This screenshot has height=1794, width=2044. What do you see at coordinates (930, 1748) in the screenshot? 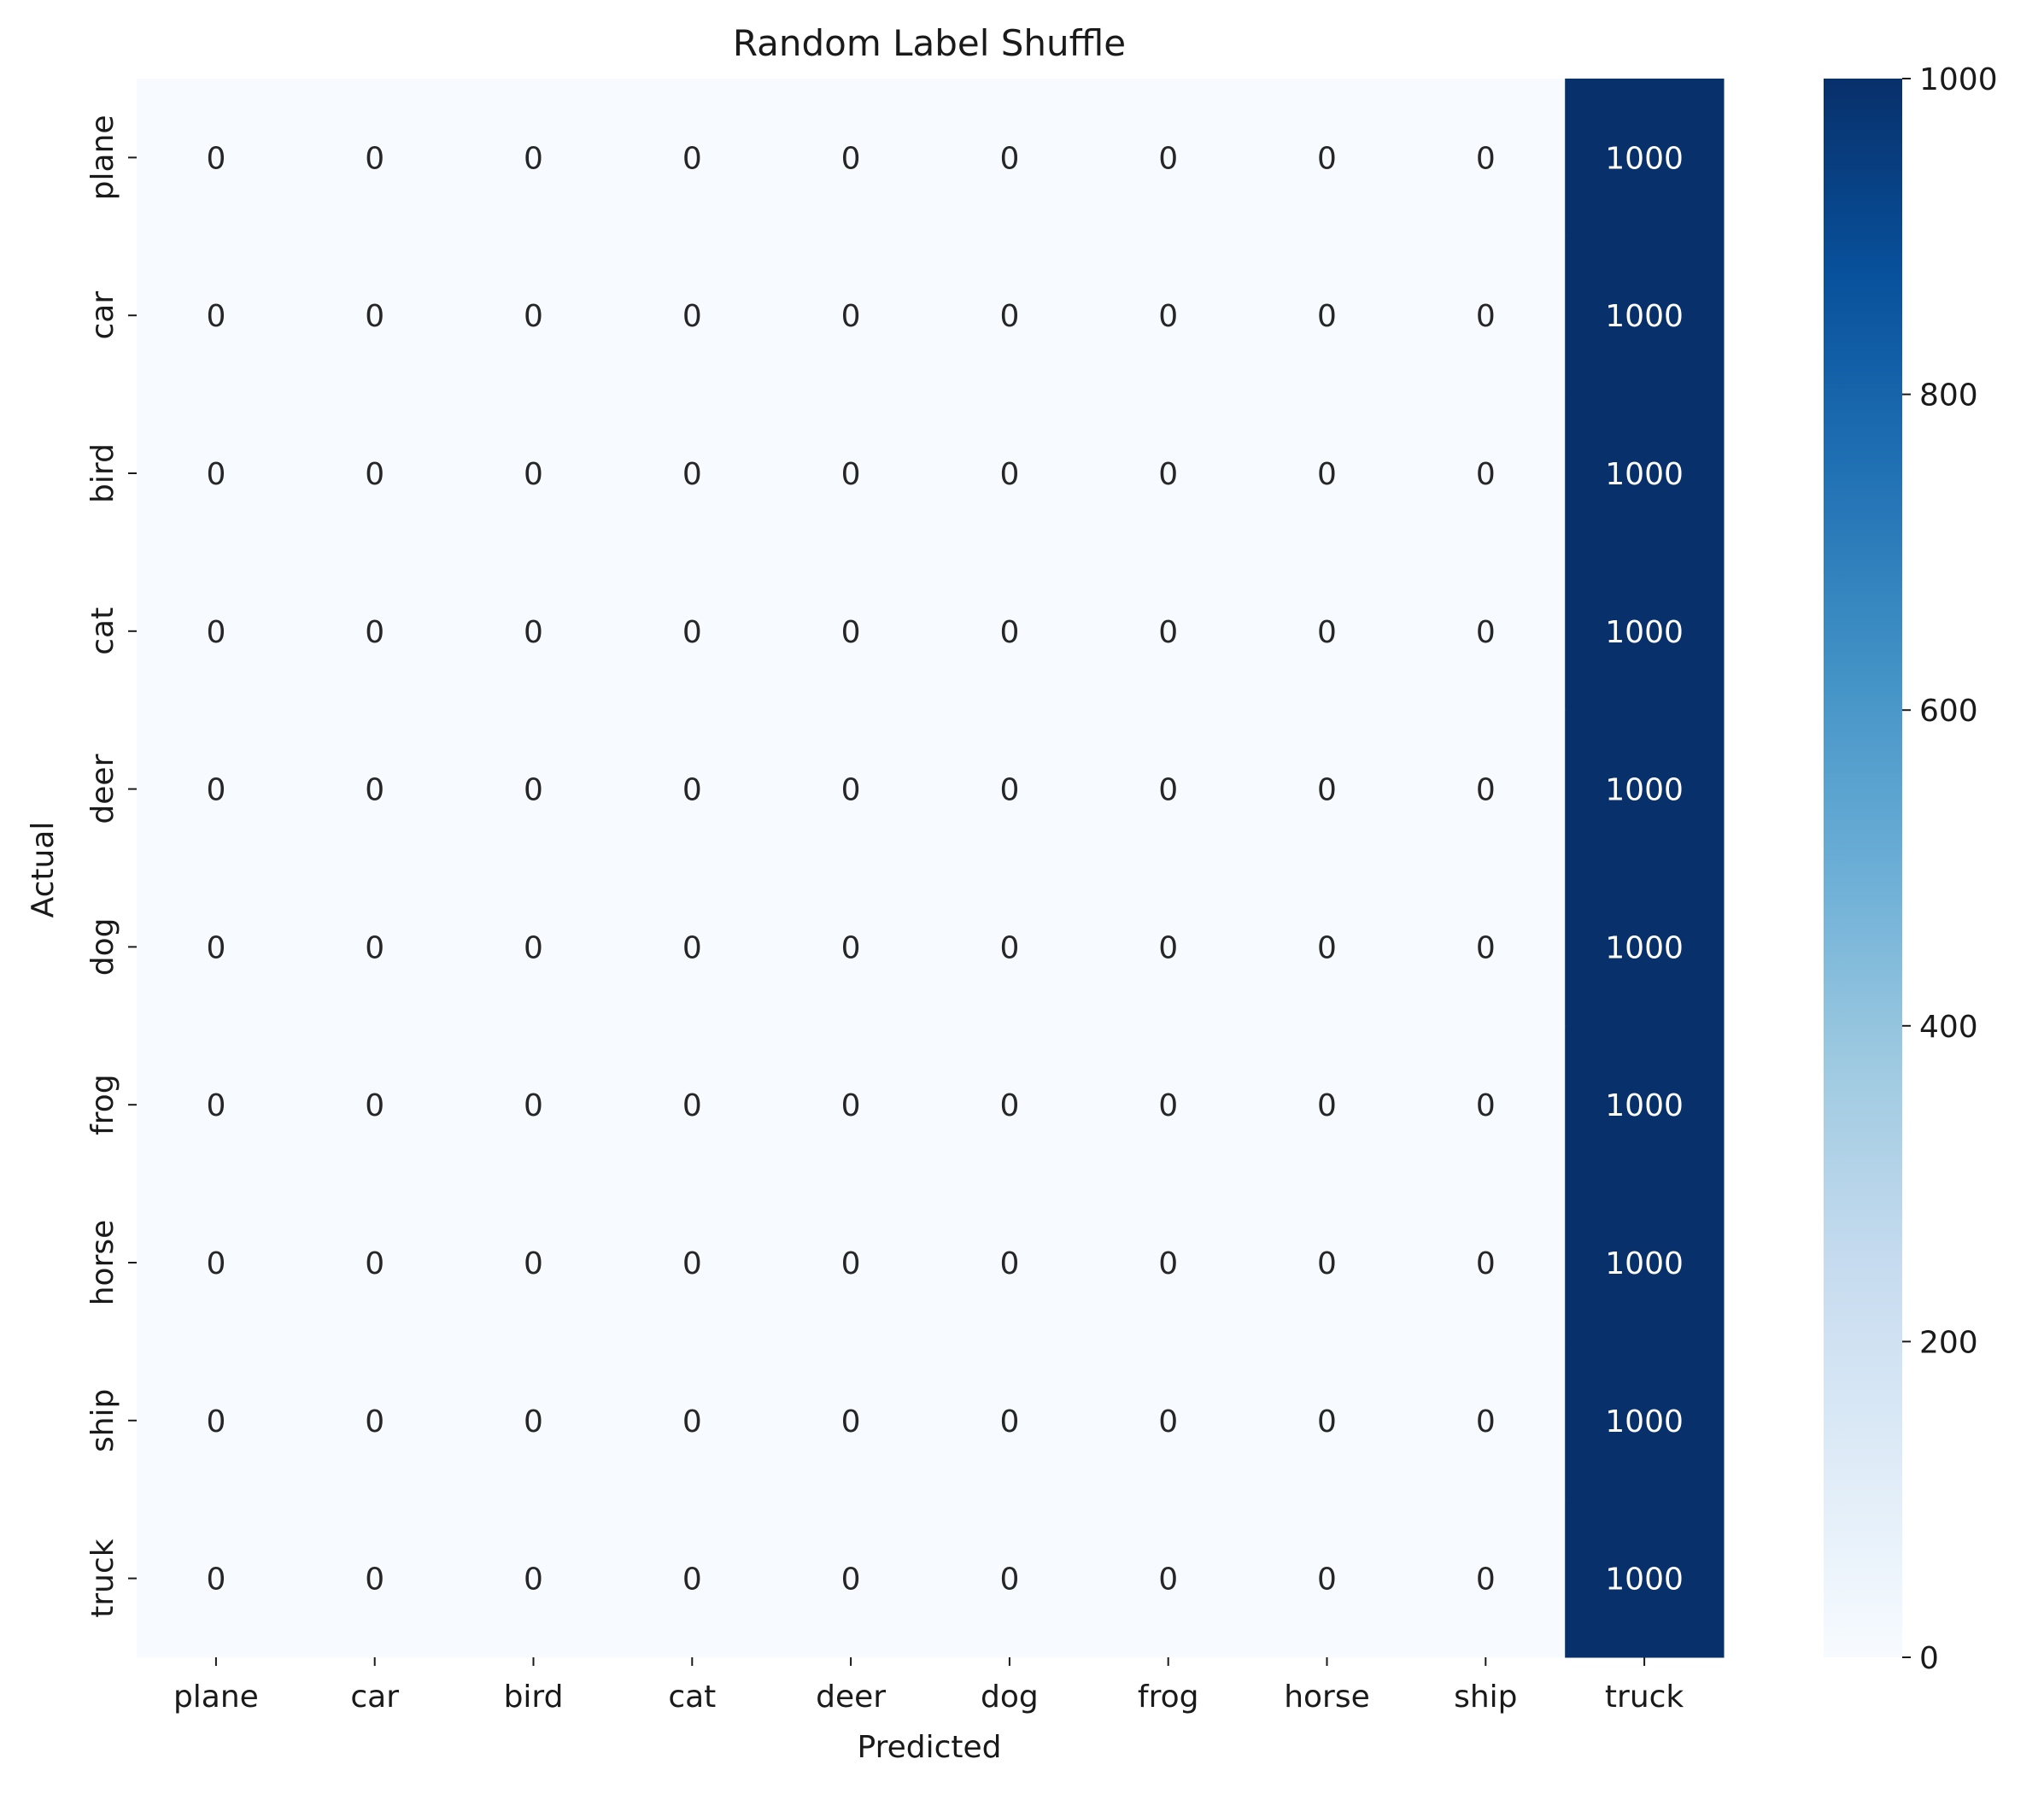
I see `x-axis-title: Predicted` at bounding box center [930, 1748].